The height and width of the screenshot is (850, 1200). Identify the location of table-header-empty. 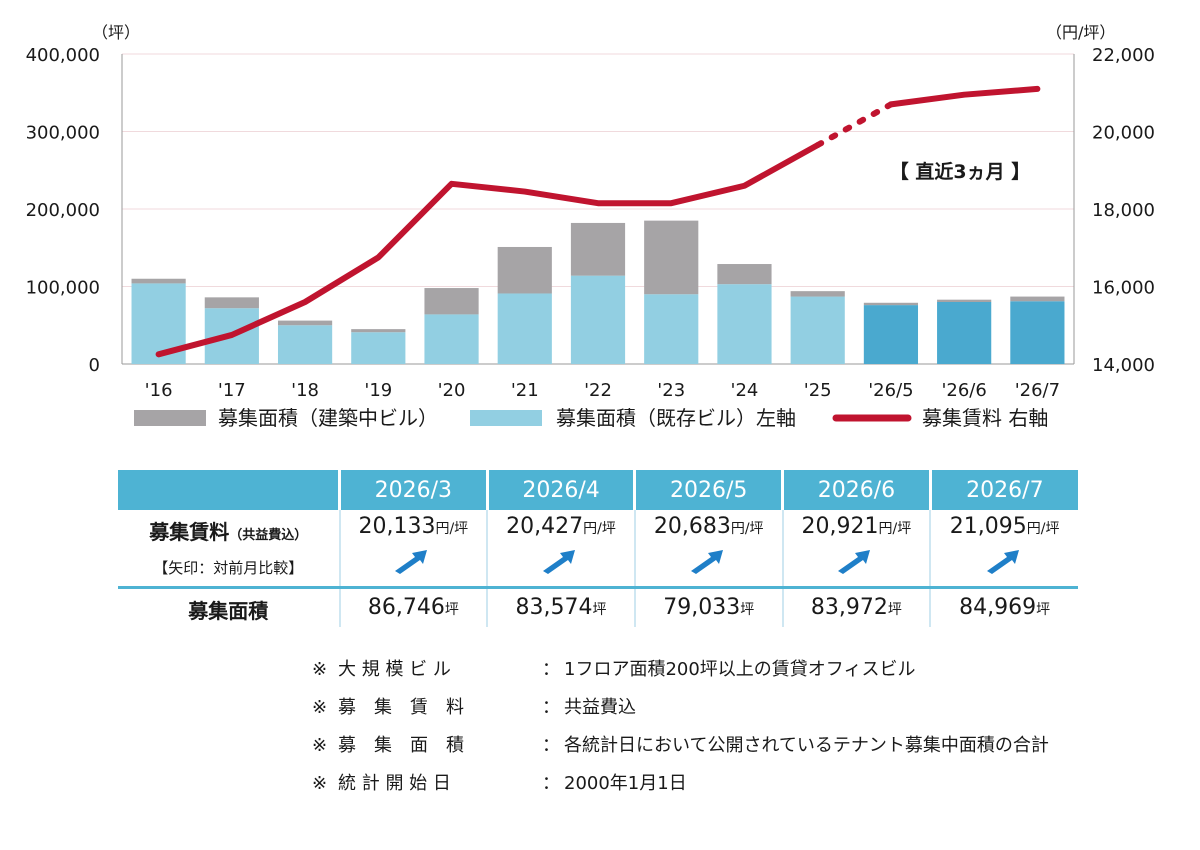
(229, 490).